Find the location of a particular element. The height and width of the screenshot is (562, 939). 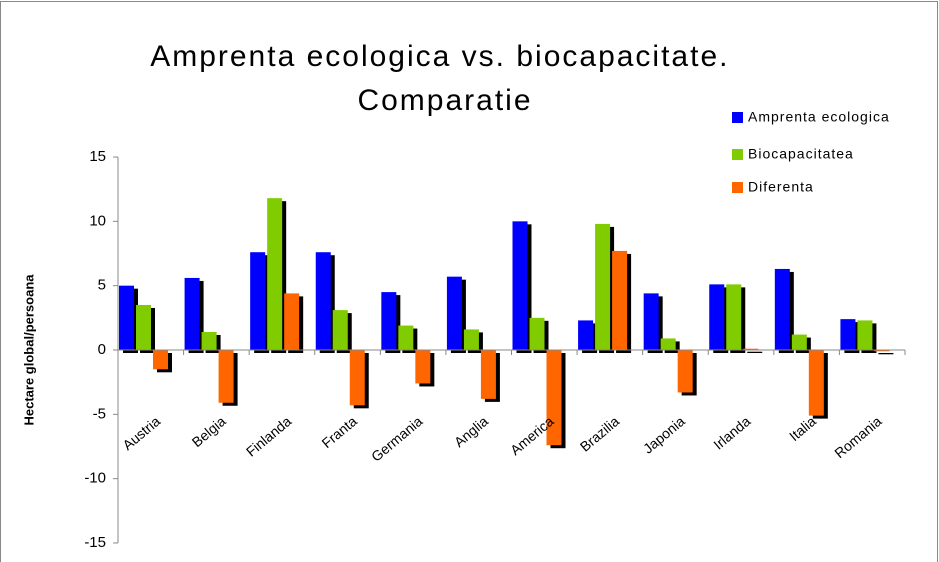

y-tick-label: 10 is located at coordinates (97, 220).